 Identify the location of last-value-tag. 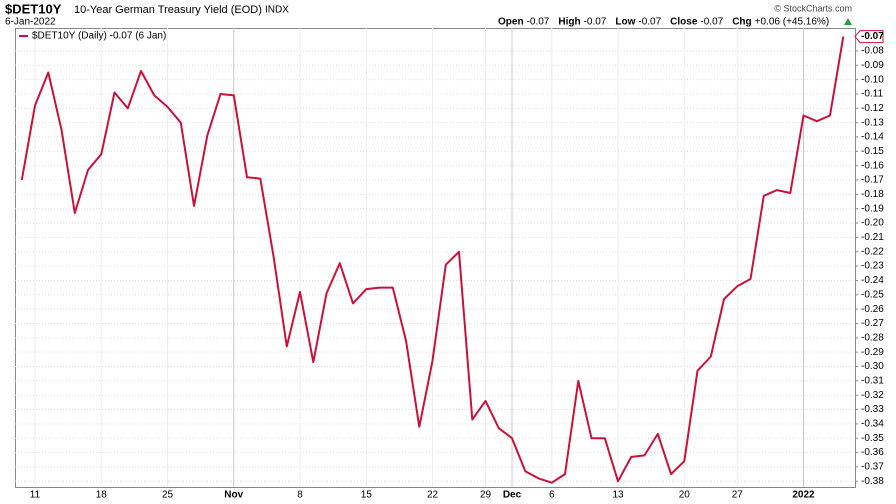
(869, 37).